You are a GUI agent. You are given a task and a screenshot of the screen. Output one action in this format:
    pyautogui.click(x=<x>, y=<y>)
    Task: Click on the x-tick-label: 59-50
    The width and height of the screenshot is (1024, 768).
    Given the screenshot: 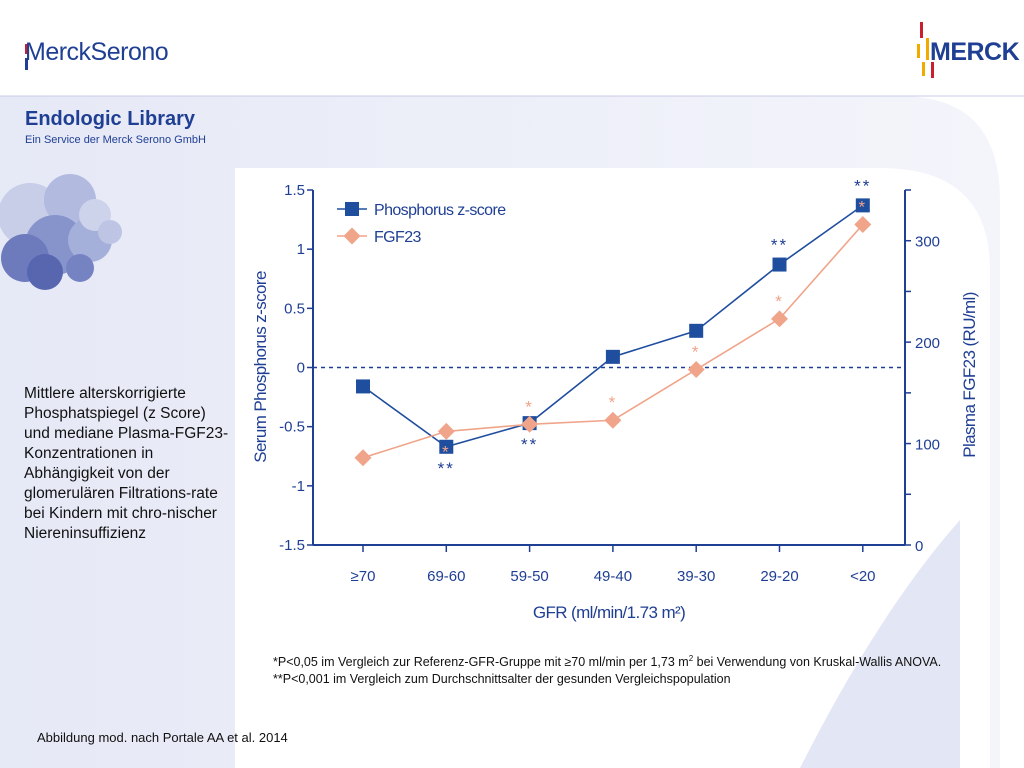 What is the action you would take?
    pyautogui.click(x=529, y=576)
    